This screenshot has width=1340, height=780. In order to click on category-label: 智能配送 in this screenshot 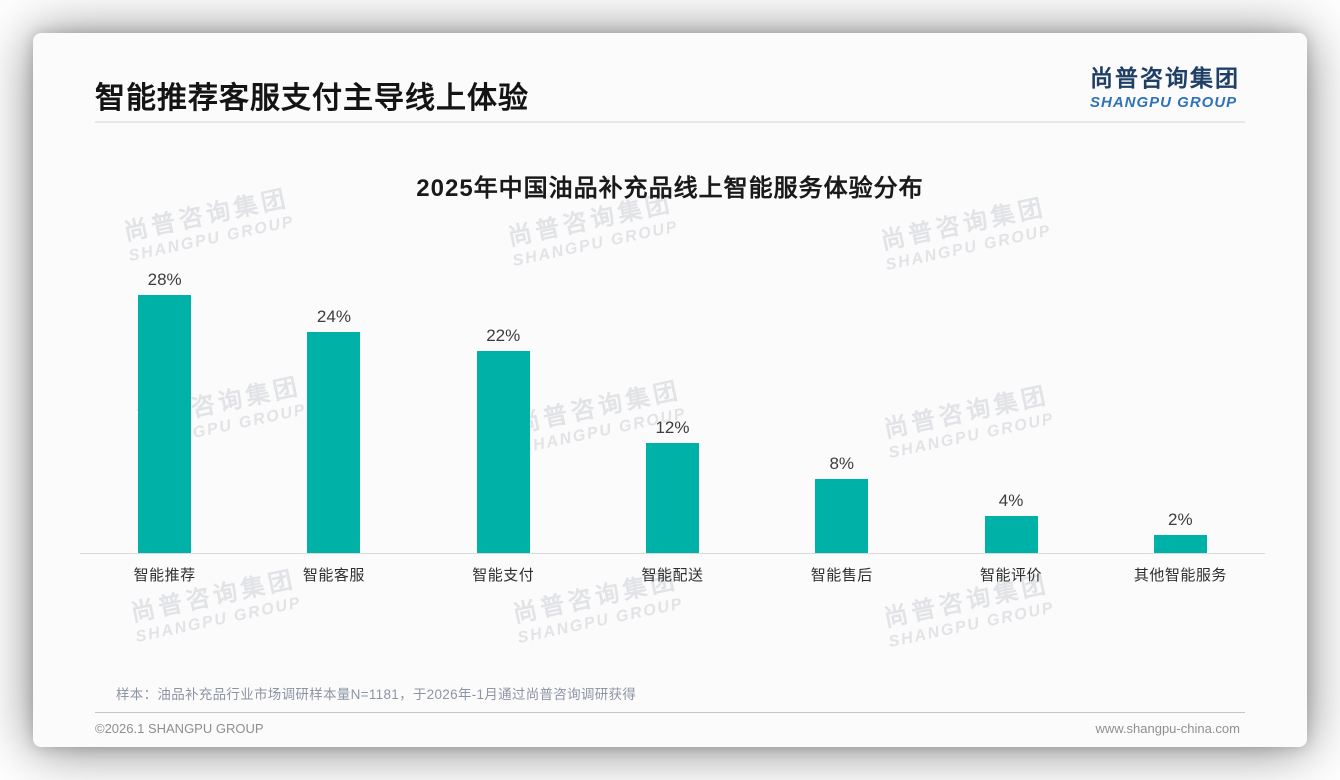, I will do `click(672, 575)`.